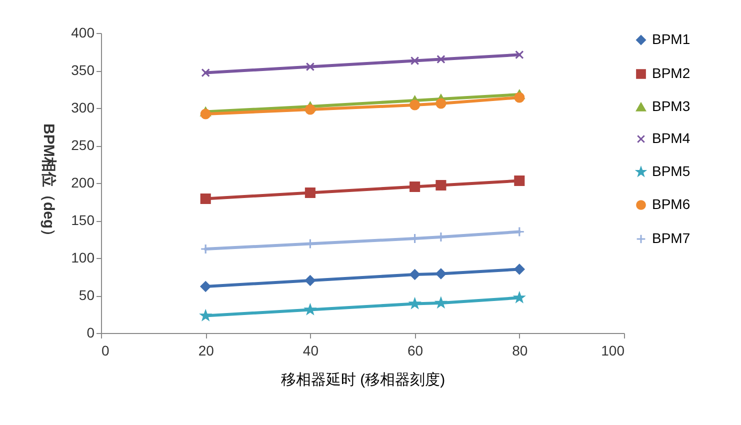  I want to click on legend-label: BPM7, so click(671, 238).